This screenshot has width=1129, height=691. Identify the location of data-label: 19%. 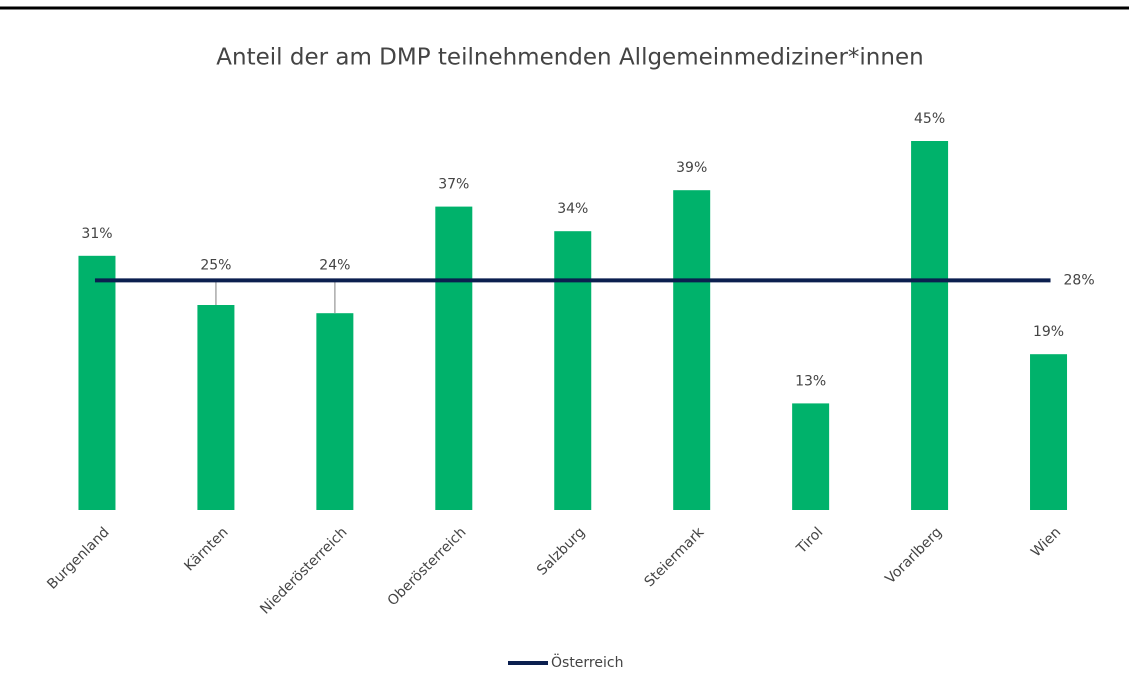
(1048, 332).